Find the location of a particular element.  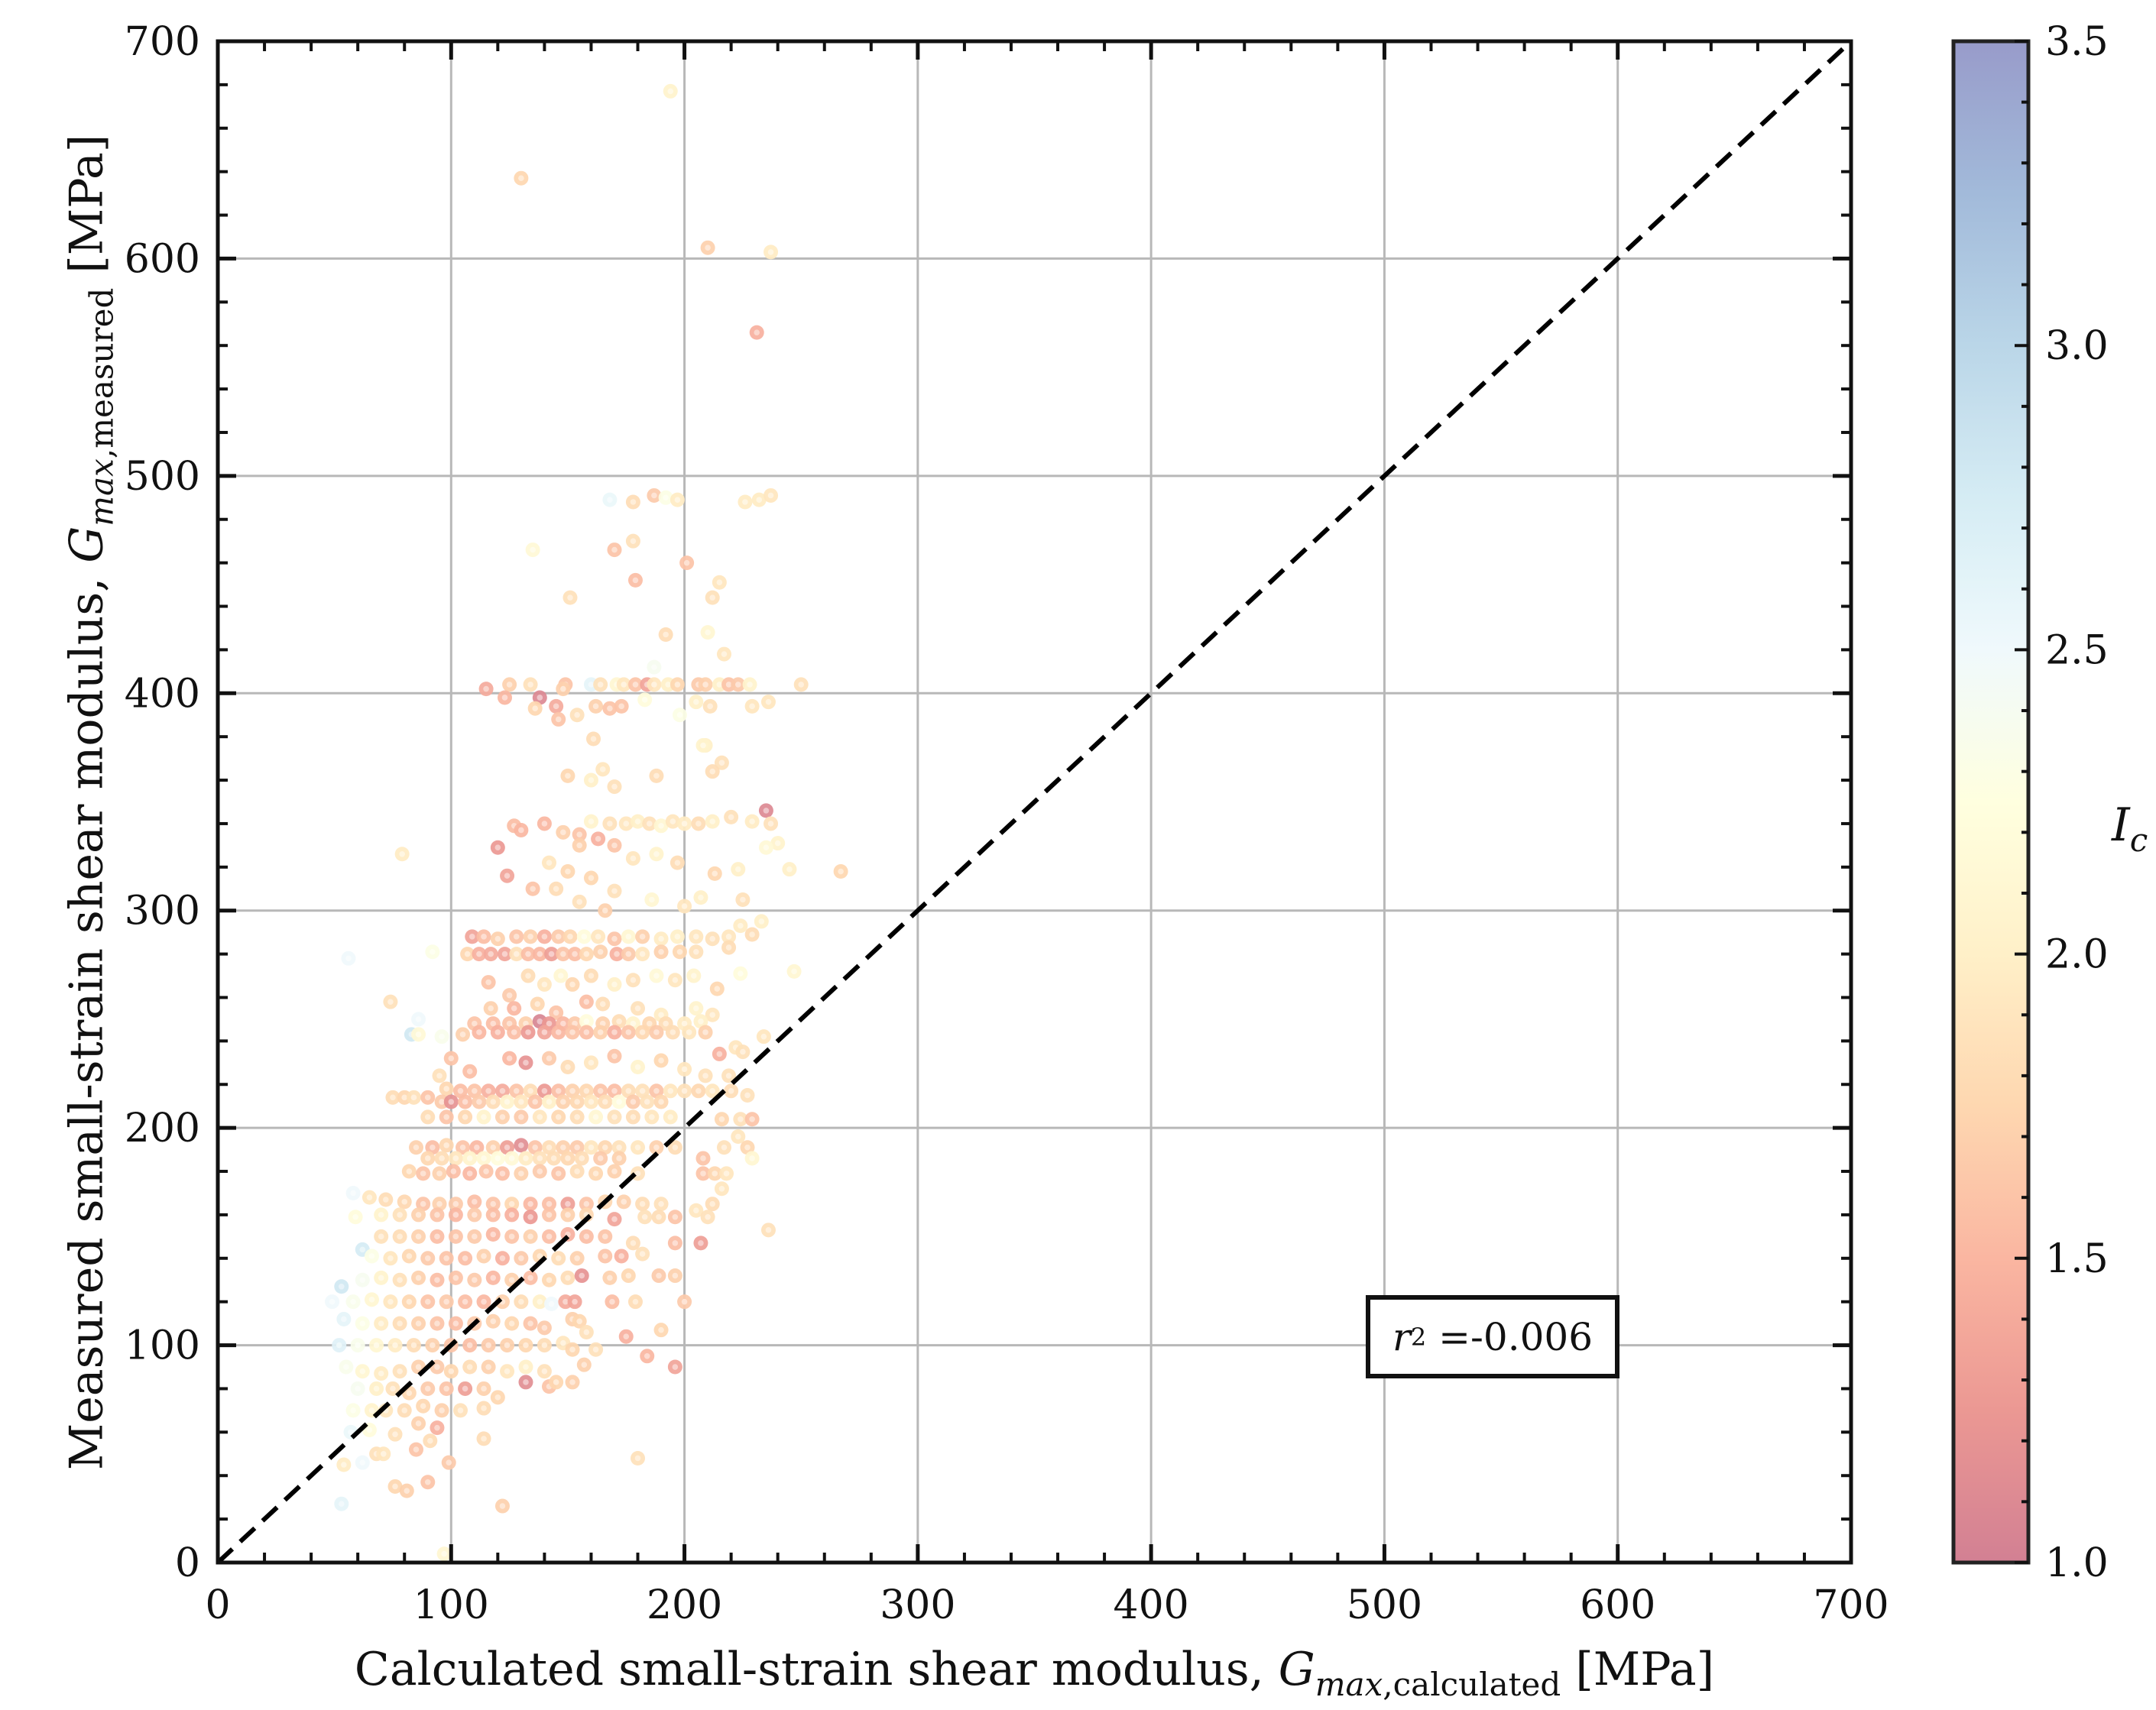

y-axis-unit: [MPa] is located at coordinates (87, 211).